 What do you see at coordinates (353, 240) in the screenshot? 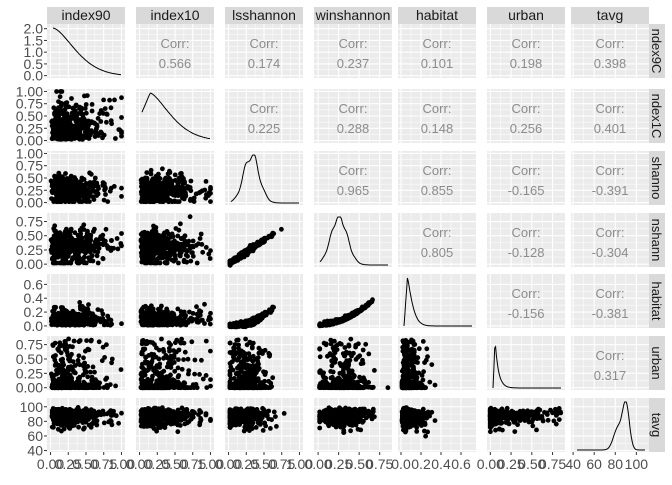
I see `panel-winshannon-winshannon` at bounding box center [353, 240].